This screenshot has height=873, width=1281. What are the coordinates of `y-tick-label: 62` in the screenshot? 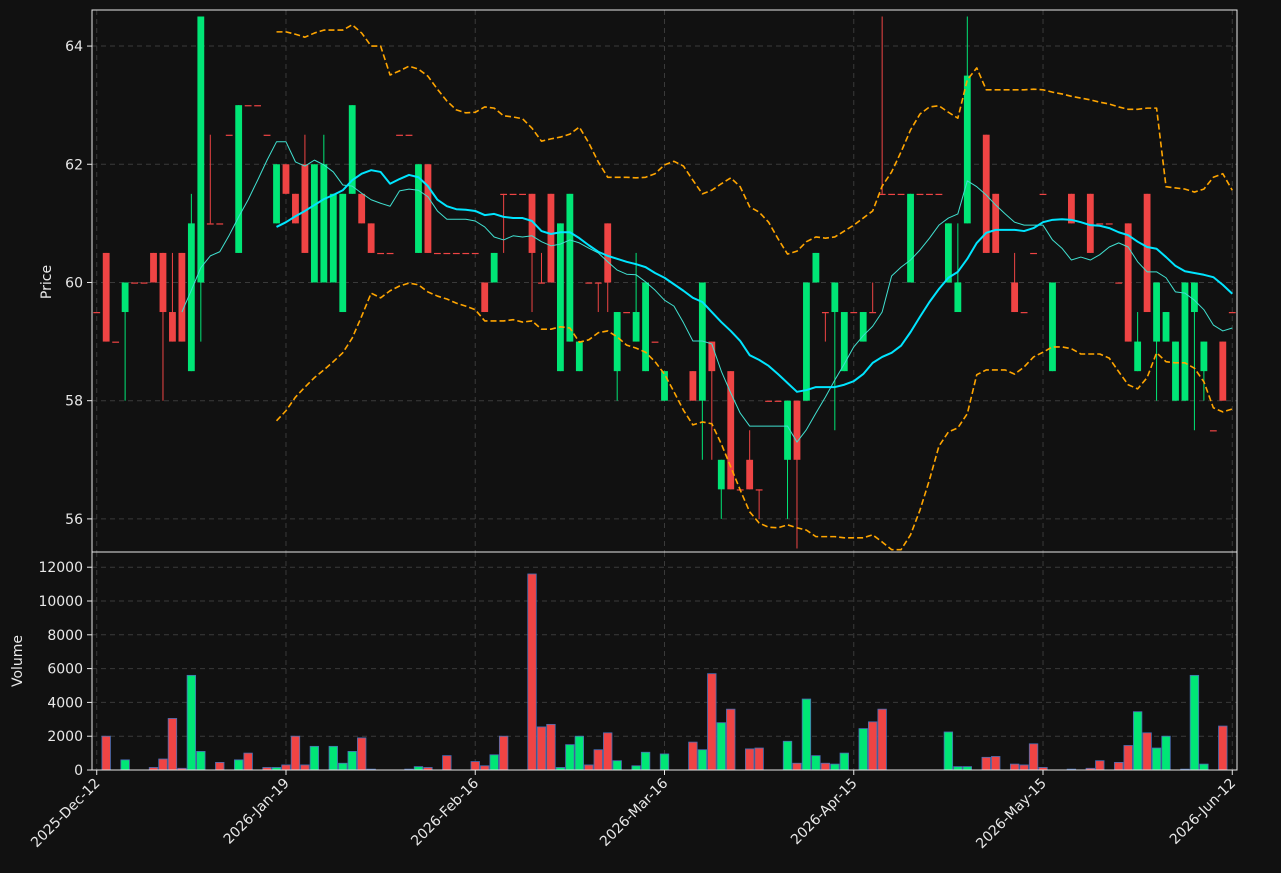 It's located at (74, 165).